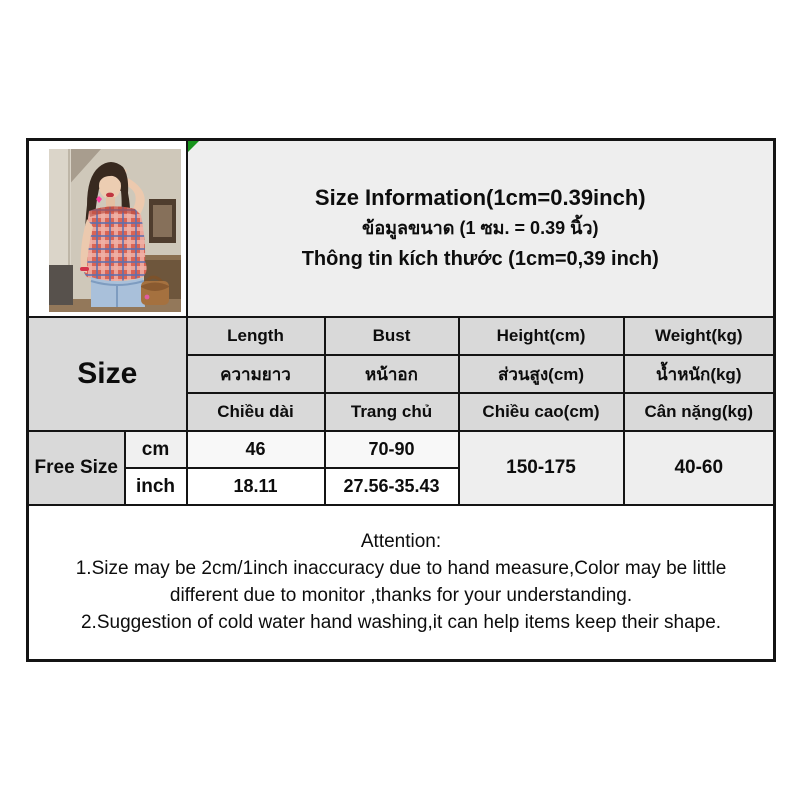 The height and width of the screenshot is (800, 800). I want to click on title-thai: ข้อมูลขนาด (1 ซม. = 0.39 นิ้ว), so click(480, 228).